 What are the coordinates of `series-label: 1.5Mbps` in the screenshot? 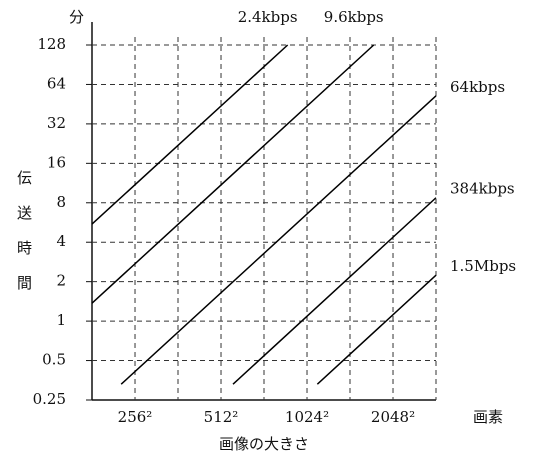 It's located at (483, 266).